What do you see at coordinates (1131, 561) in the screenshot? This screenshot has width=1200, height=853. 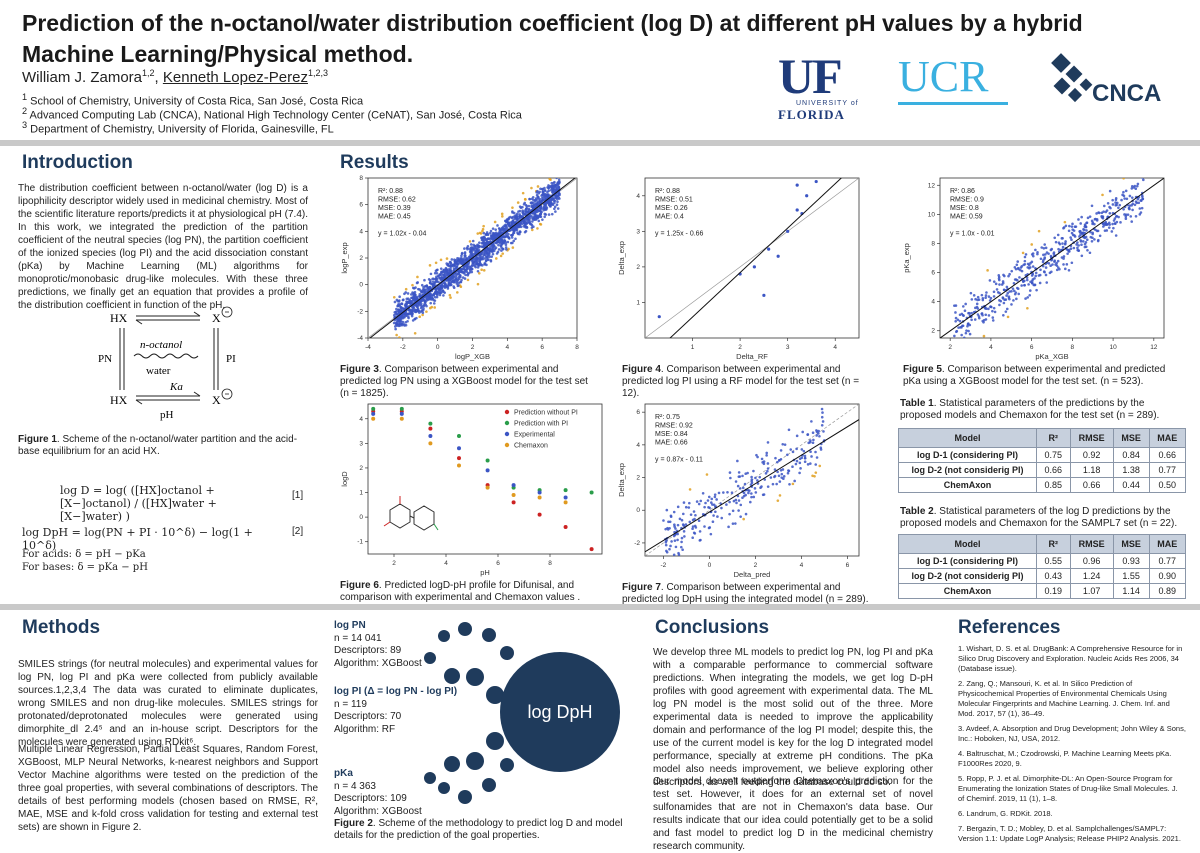 I see `metric-cell: 0.93` at bounding box center [1131, 561].